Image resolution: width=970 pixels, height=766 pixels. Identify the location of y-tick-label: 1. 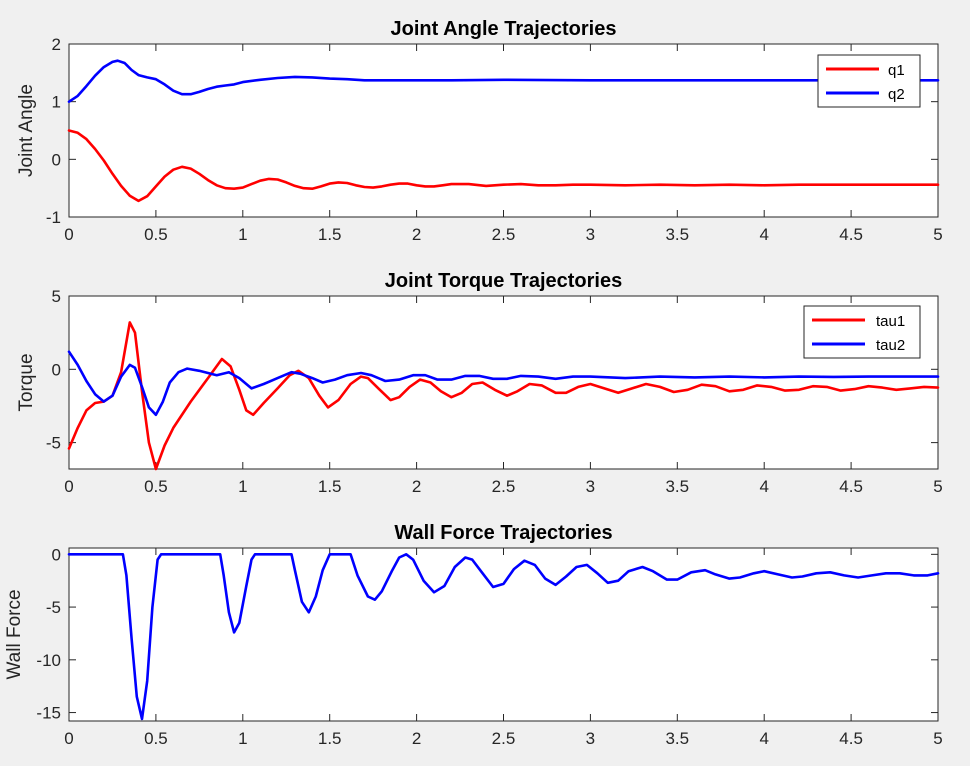
(56, 102).